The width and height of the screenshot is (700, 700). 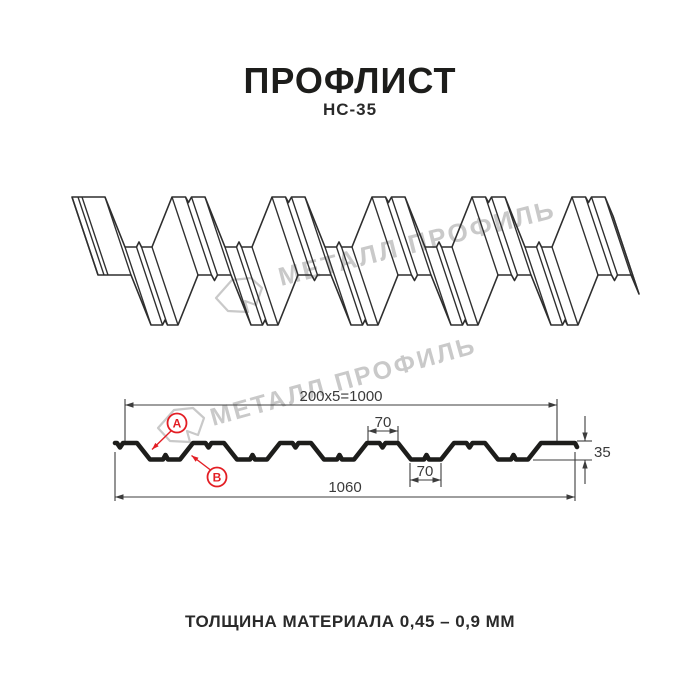 I want to click on watermark-lower: МЕТАЛЛ ПРОФИЛЬ, so click(x=318, y=387).